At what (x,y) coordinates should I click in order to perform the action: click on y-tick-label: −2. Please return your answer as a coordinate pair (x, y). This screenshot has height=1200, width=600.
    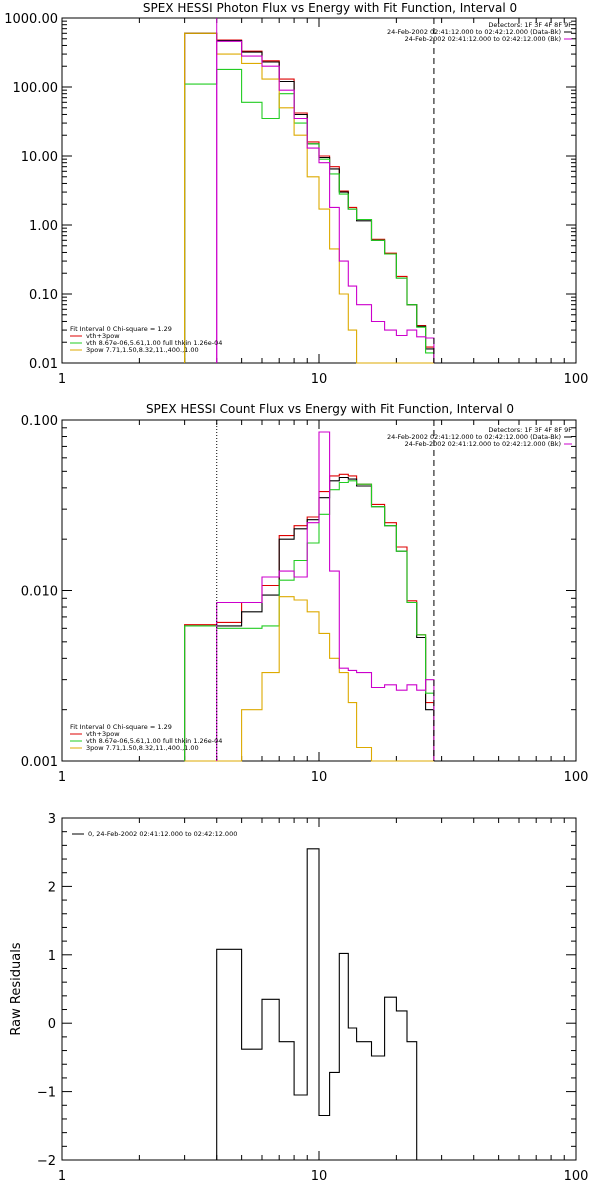
    Looking at the image, I should click on (46, 1161).